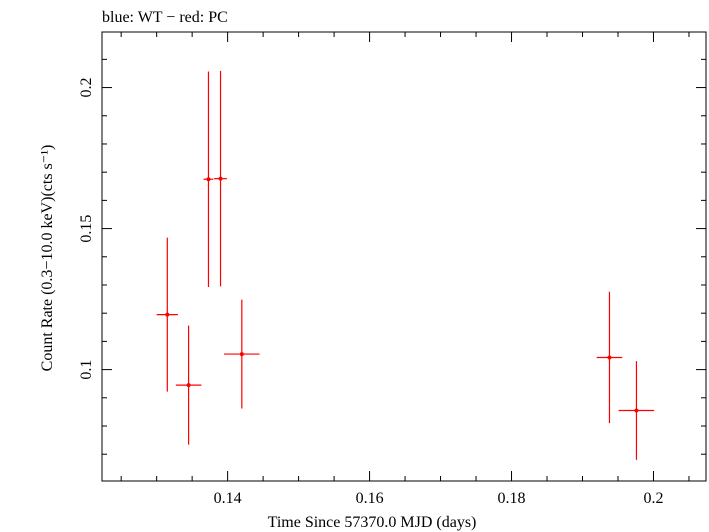  Describe the element at coordinates (47, 258) in the screenshot. I see `y-axis-label: Count Rate (0.3−10.0 keV)(cts s⁻¹)` at that location.